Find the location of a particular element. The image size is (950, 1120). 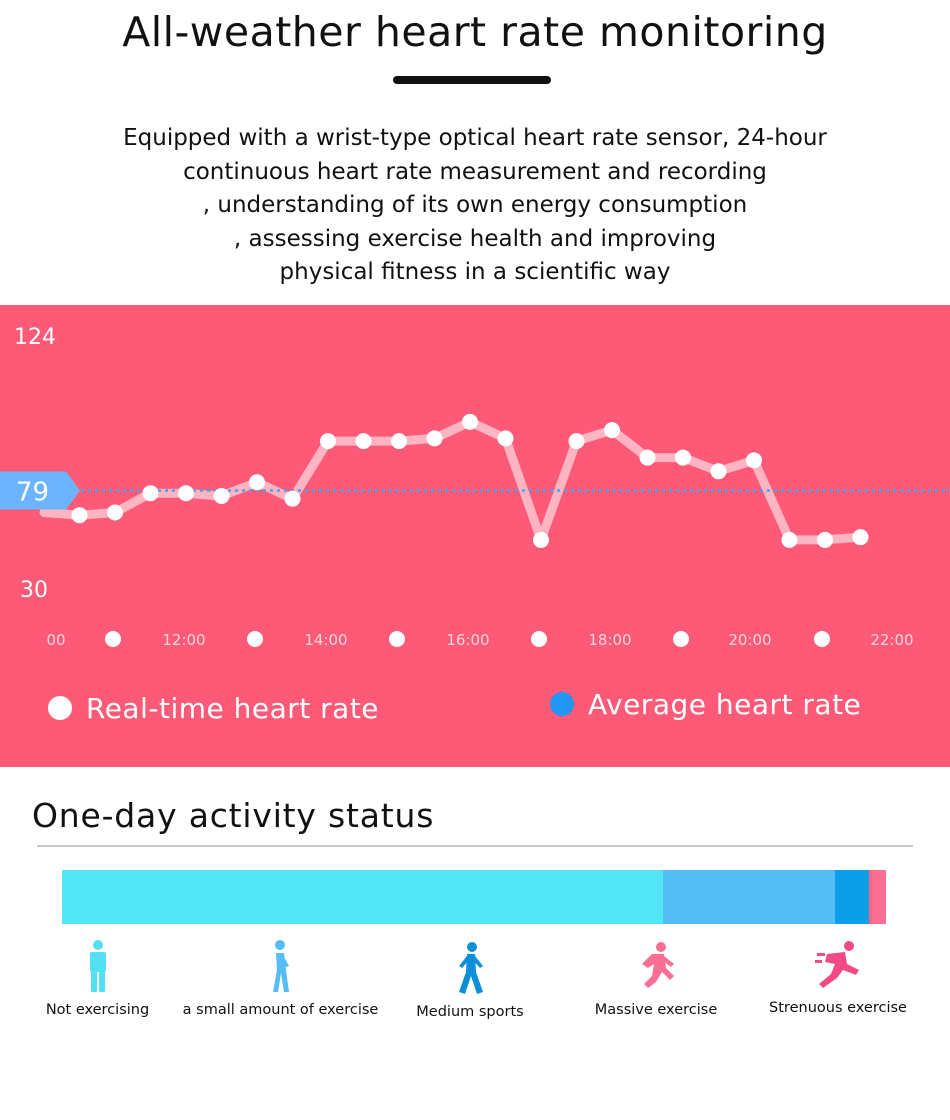

x-tick-label: 00 is located at coordinates (55, 640).